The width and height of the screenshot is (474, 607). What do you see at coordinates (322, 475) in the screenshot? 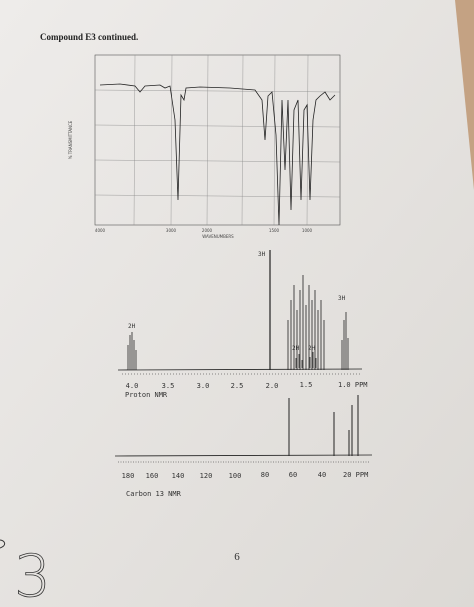
I see `carbon-tick: 40` at bounding box center [322, 475].